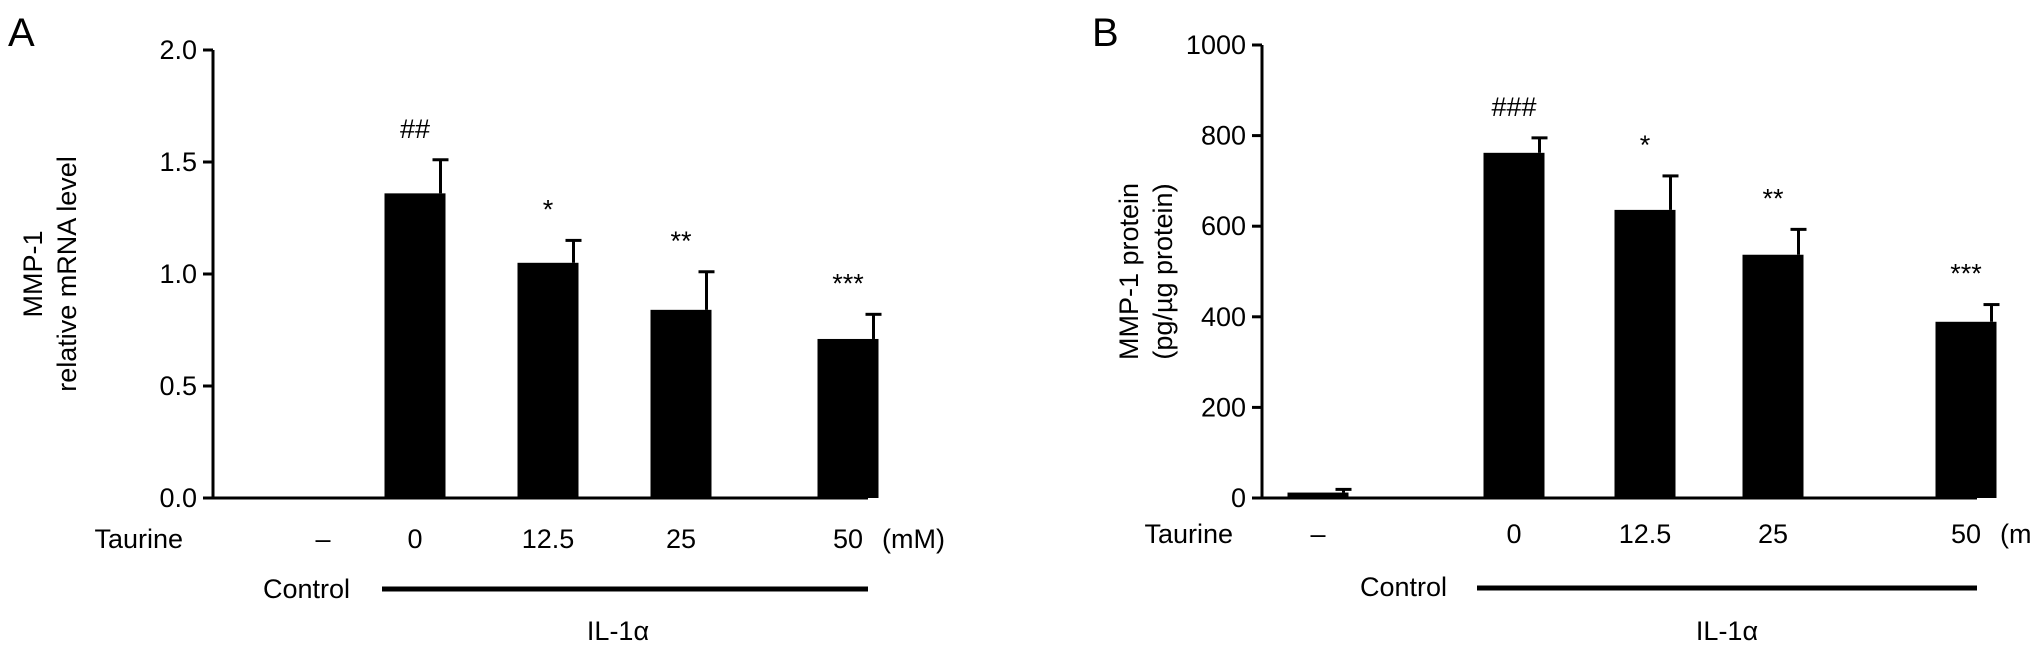 The image size is (2032, 649). Describe the element at coordinates (178, 162) in the screenshot. I see `y-tick-label: 1.5` at that location.